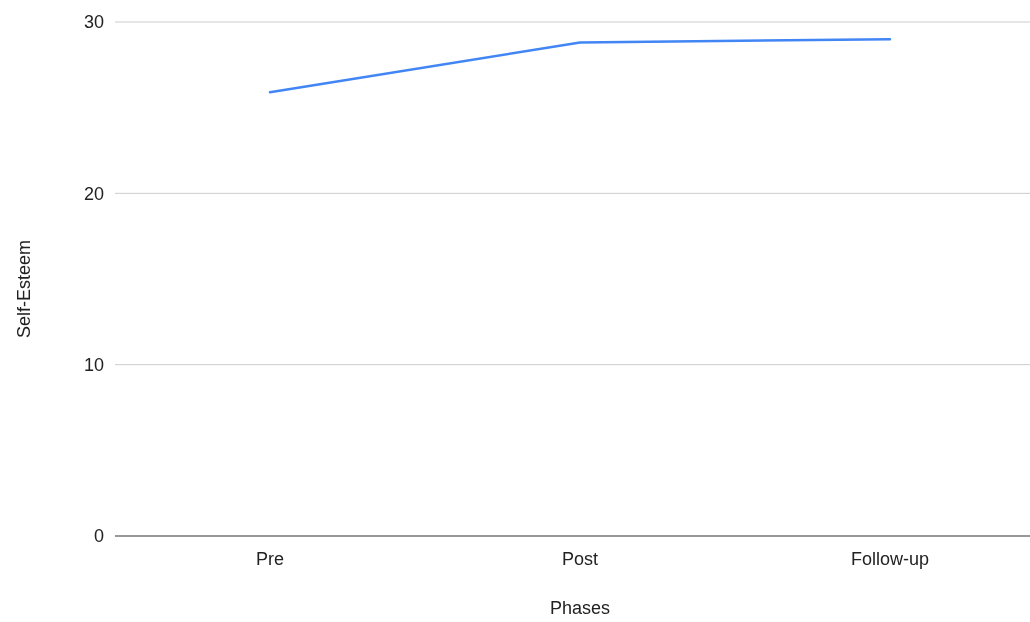  What do you see at coordinates (93, 193) in the screenshot?
I see `y-tick-label: 20` at bounding box center [93, 193].